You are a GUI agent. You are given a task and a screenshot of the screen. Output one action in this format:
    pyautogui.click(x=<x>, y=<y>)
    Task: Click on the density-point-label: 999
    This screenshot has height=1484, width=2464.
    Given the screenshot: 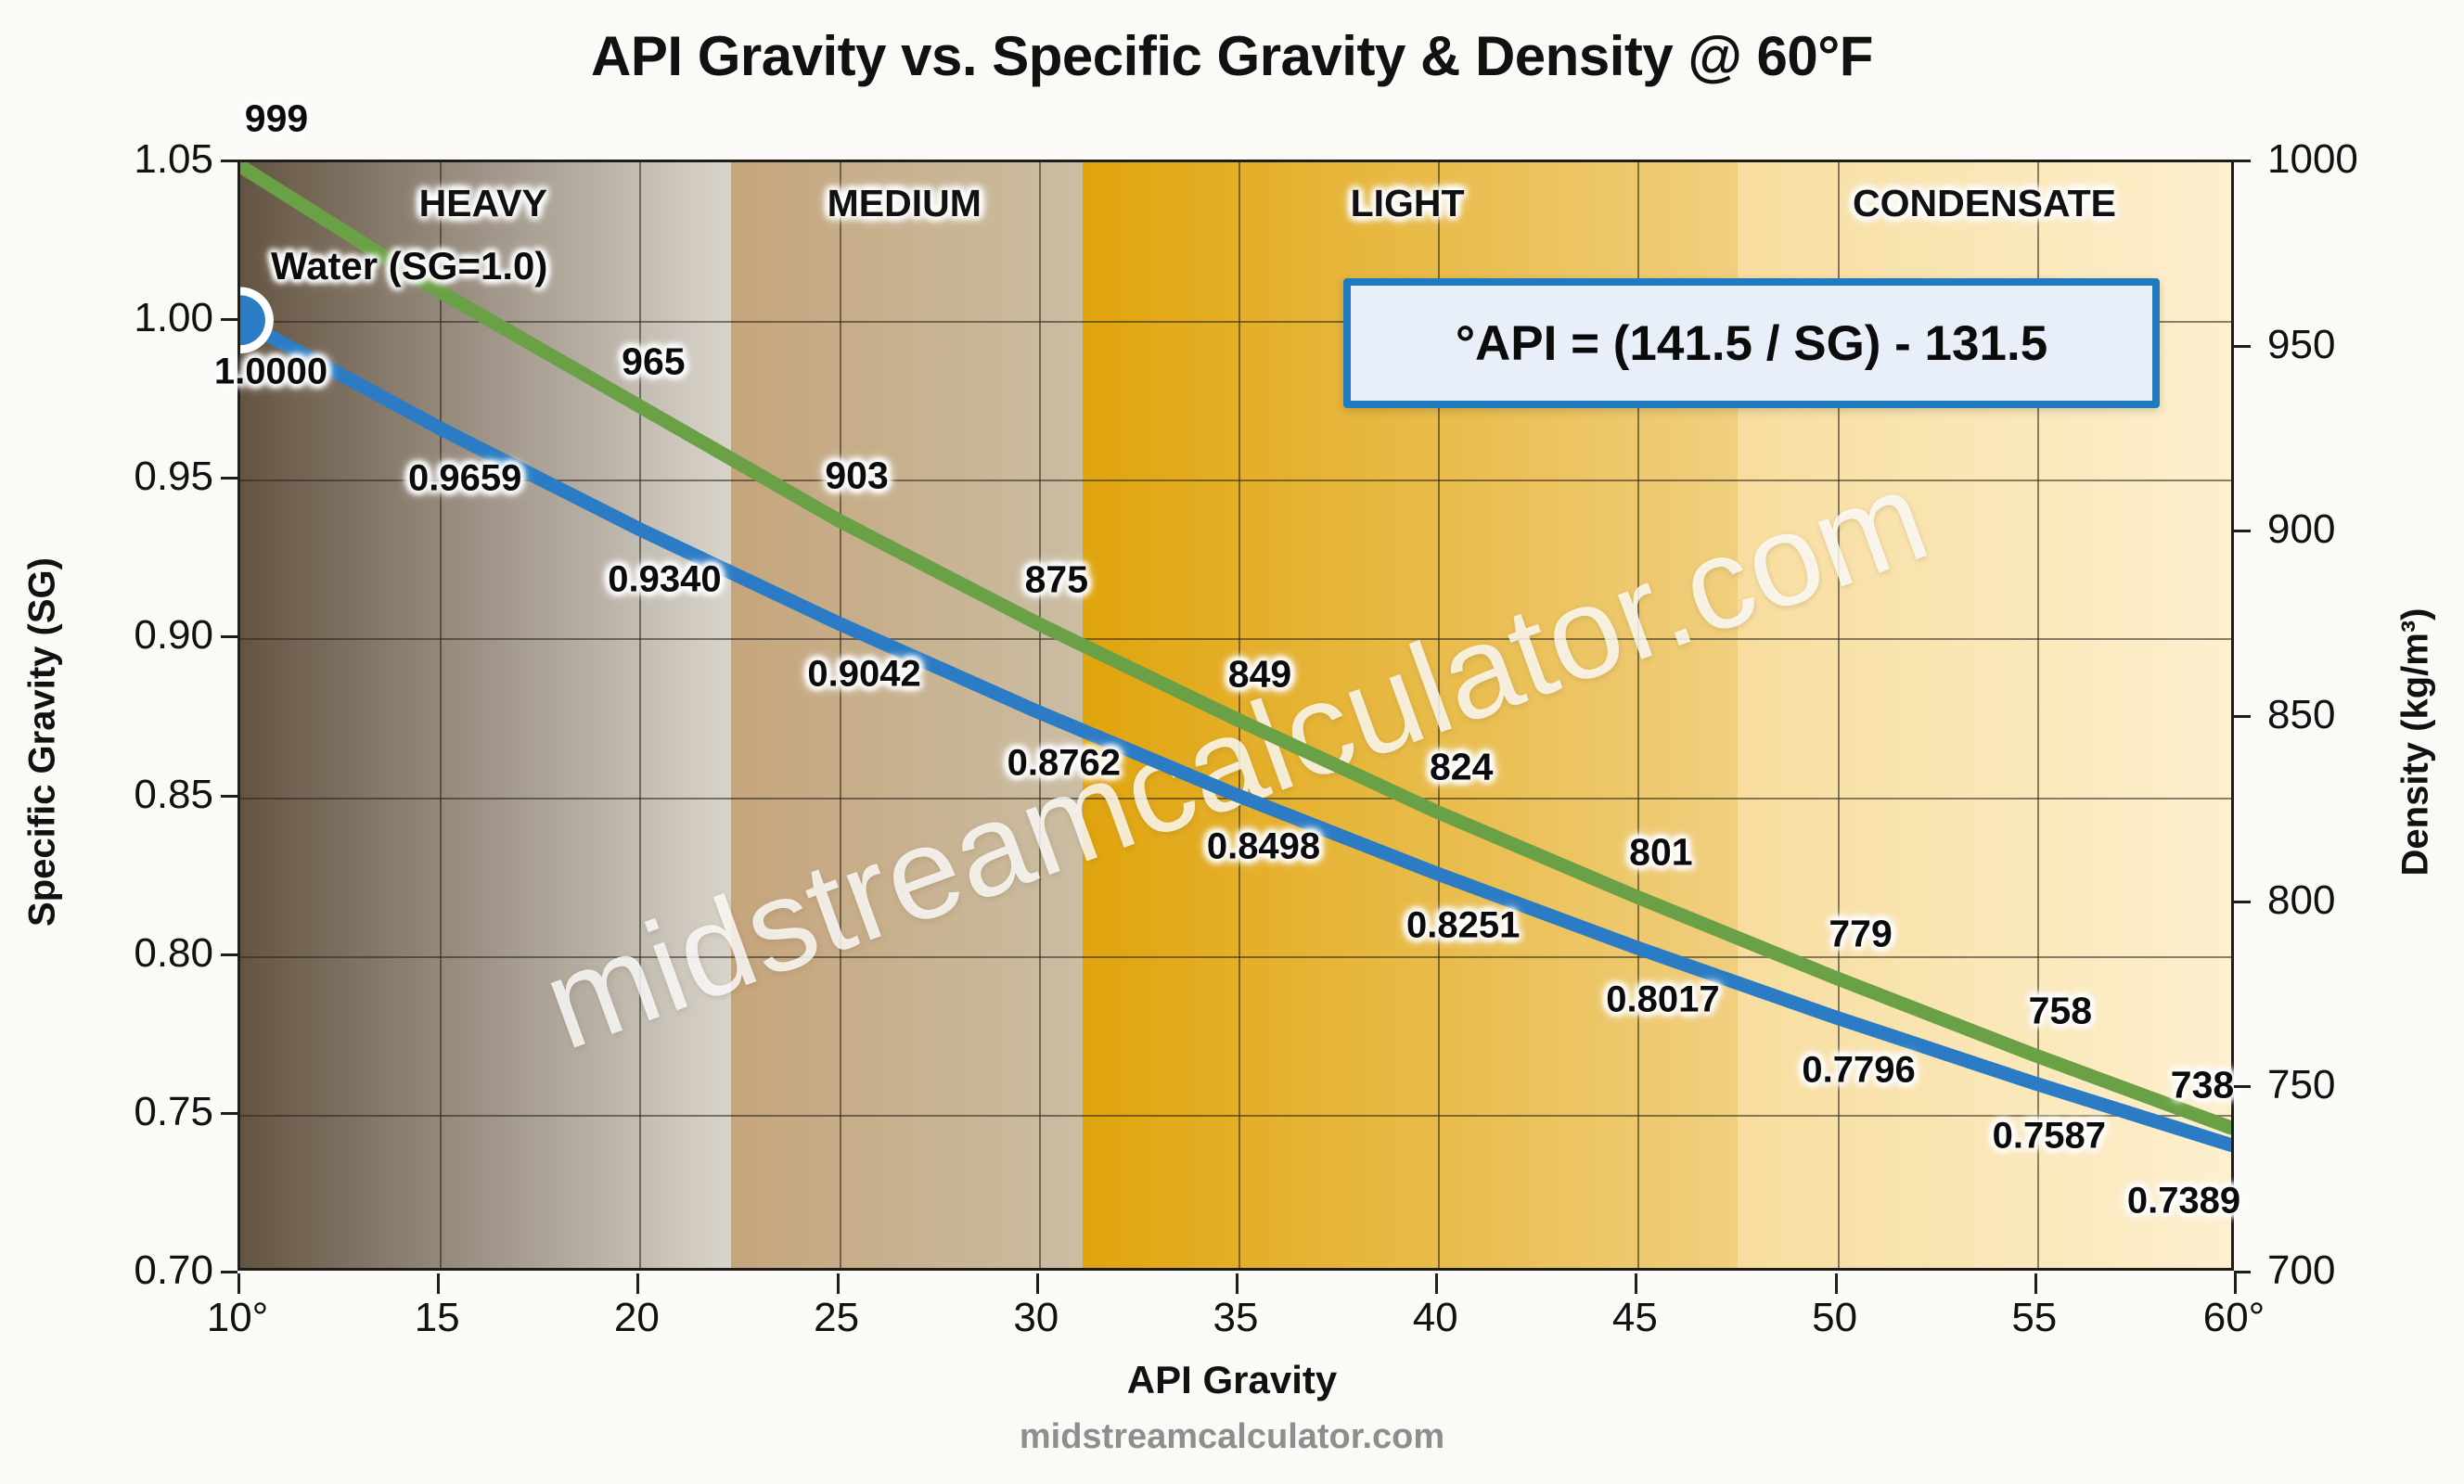 What is the action you would take?
    pyautogui.click(x=276, y=118)
    